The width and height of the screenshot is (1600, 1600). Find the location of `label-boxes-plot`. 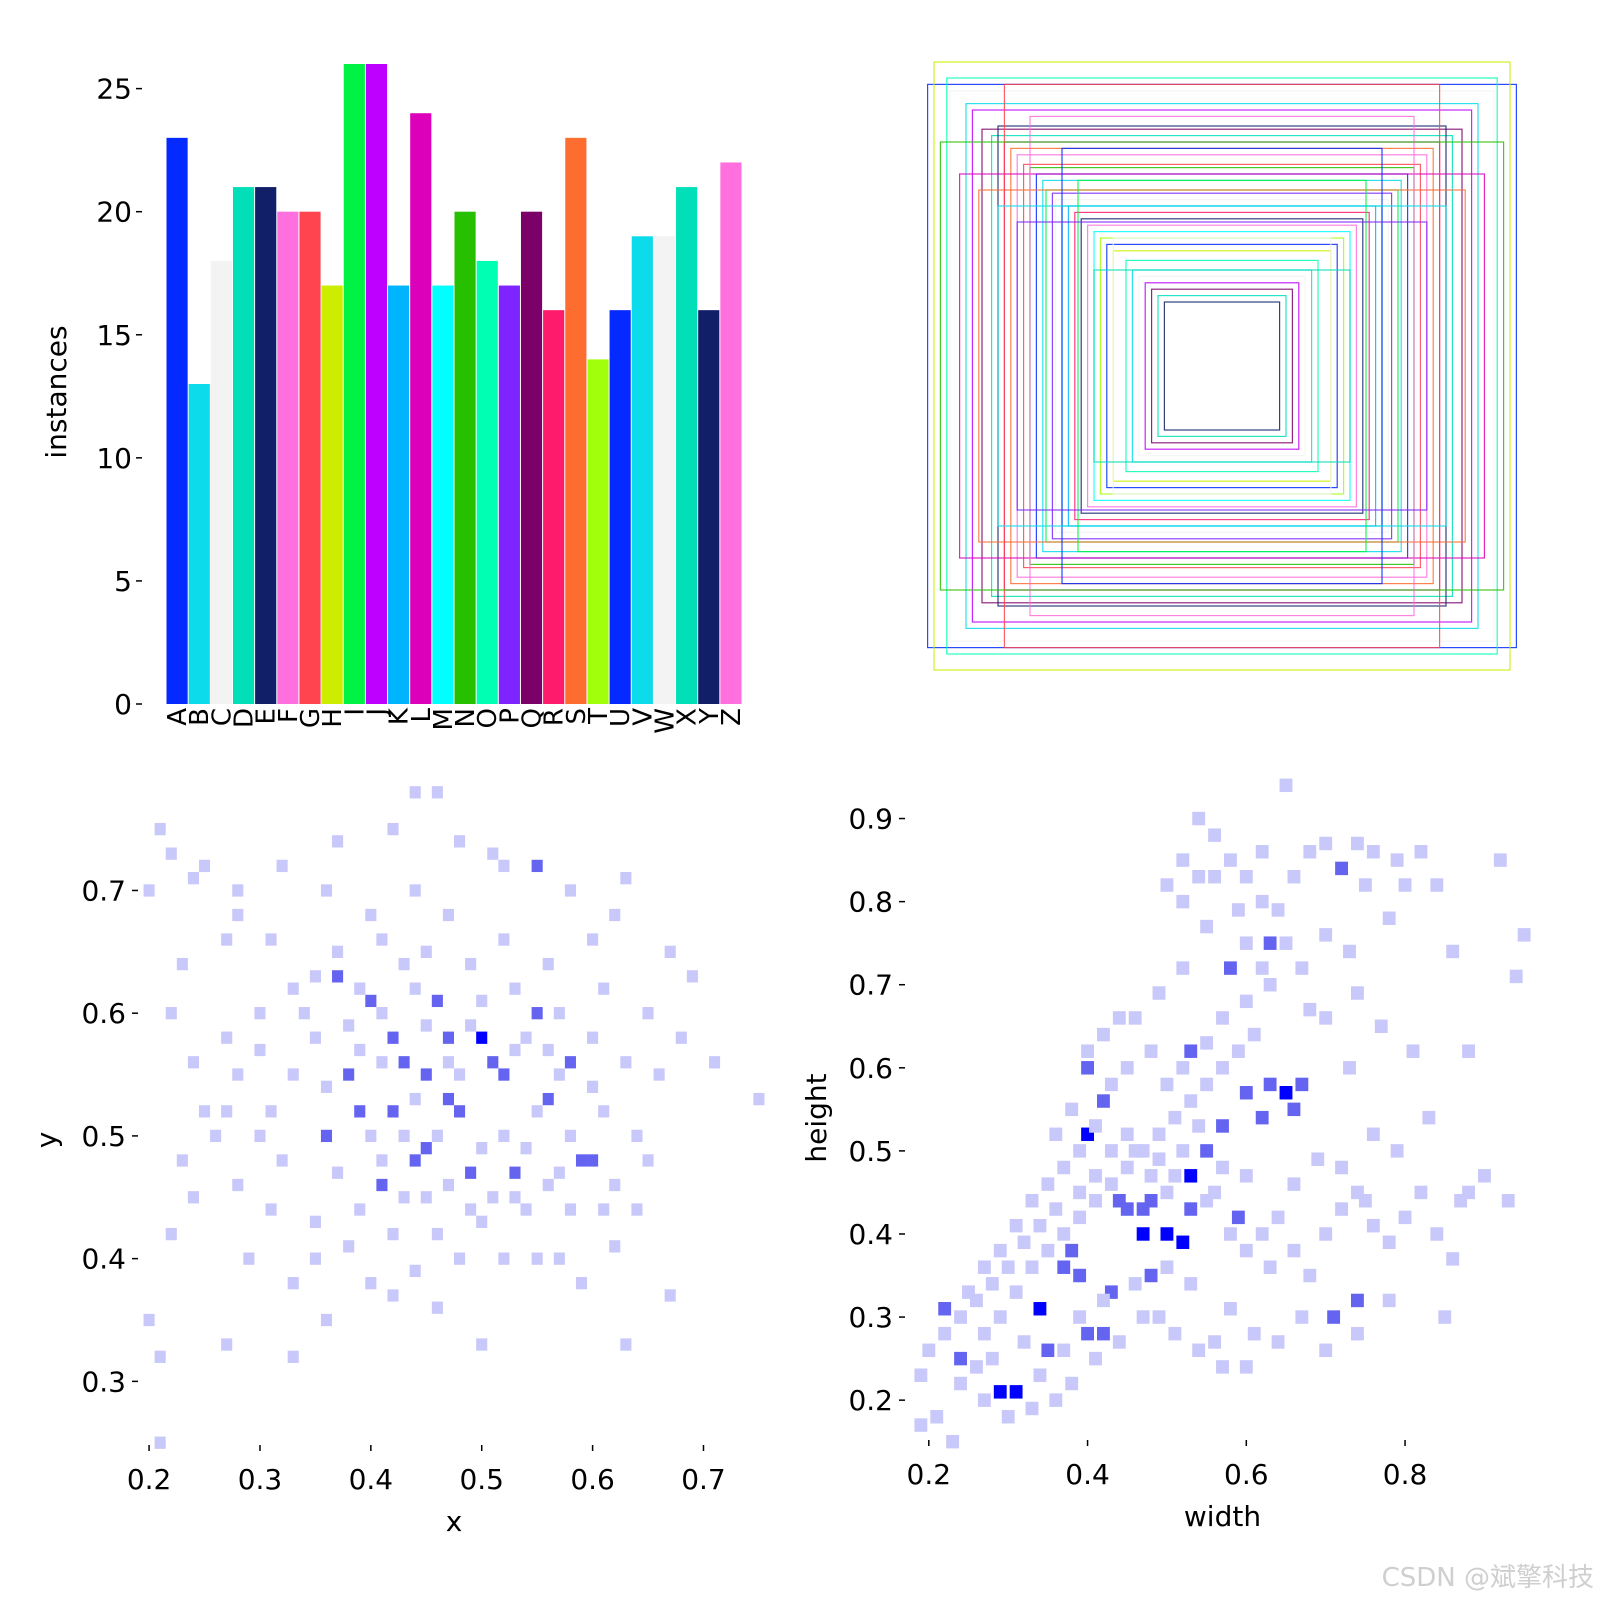

label-boxes-plot is located at coordinates (1221, 366).